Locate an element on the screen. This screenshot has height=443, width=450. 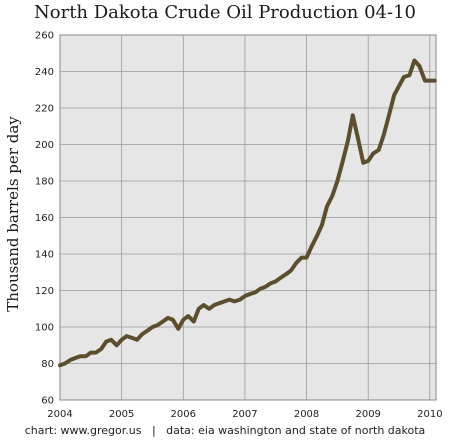
x-axis-ticks: 2004 2005 2006 2007 2008 2009 2010 is located at coordinates (244, 414).